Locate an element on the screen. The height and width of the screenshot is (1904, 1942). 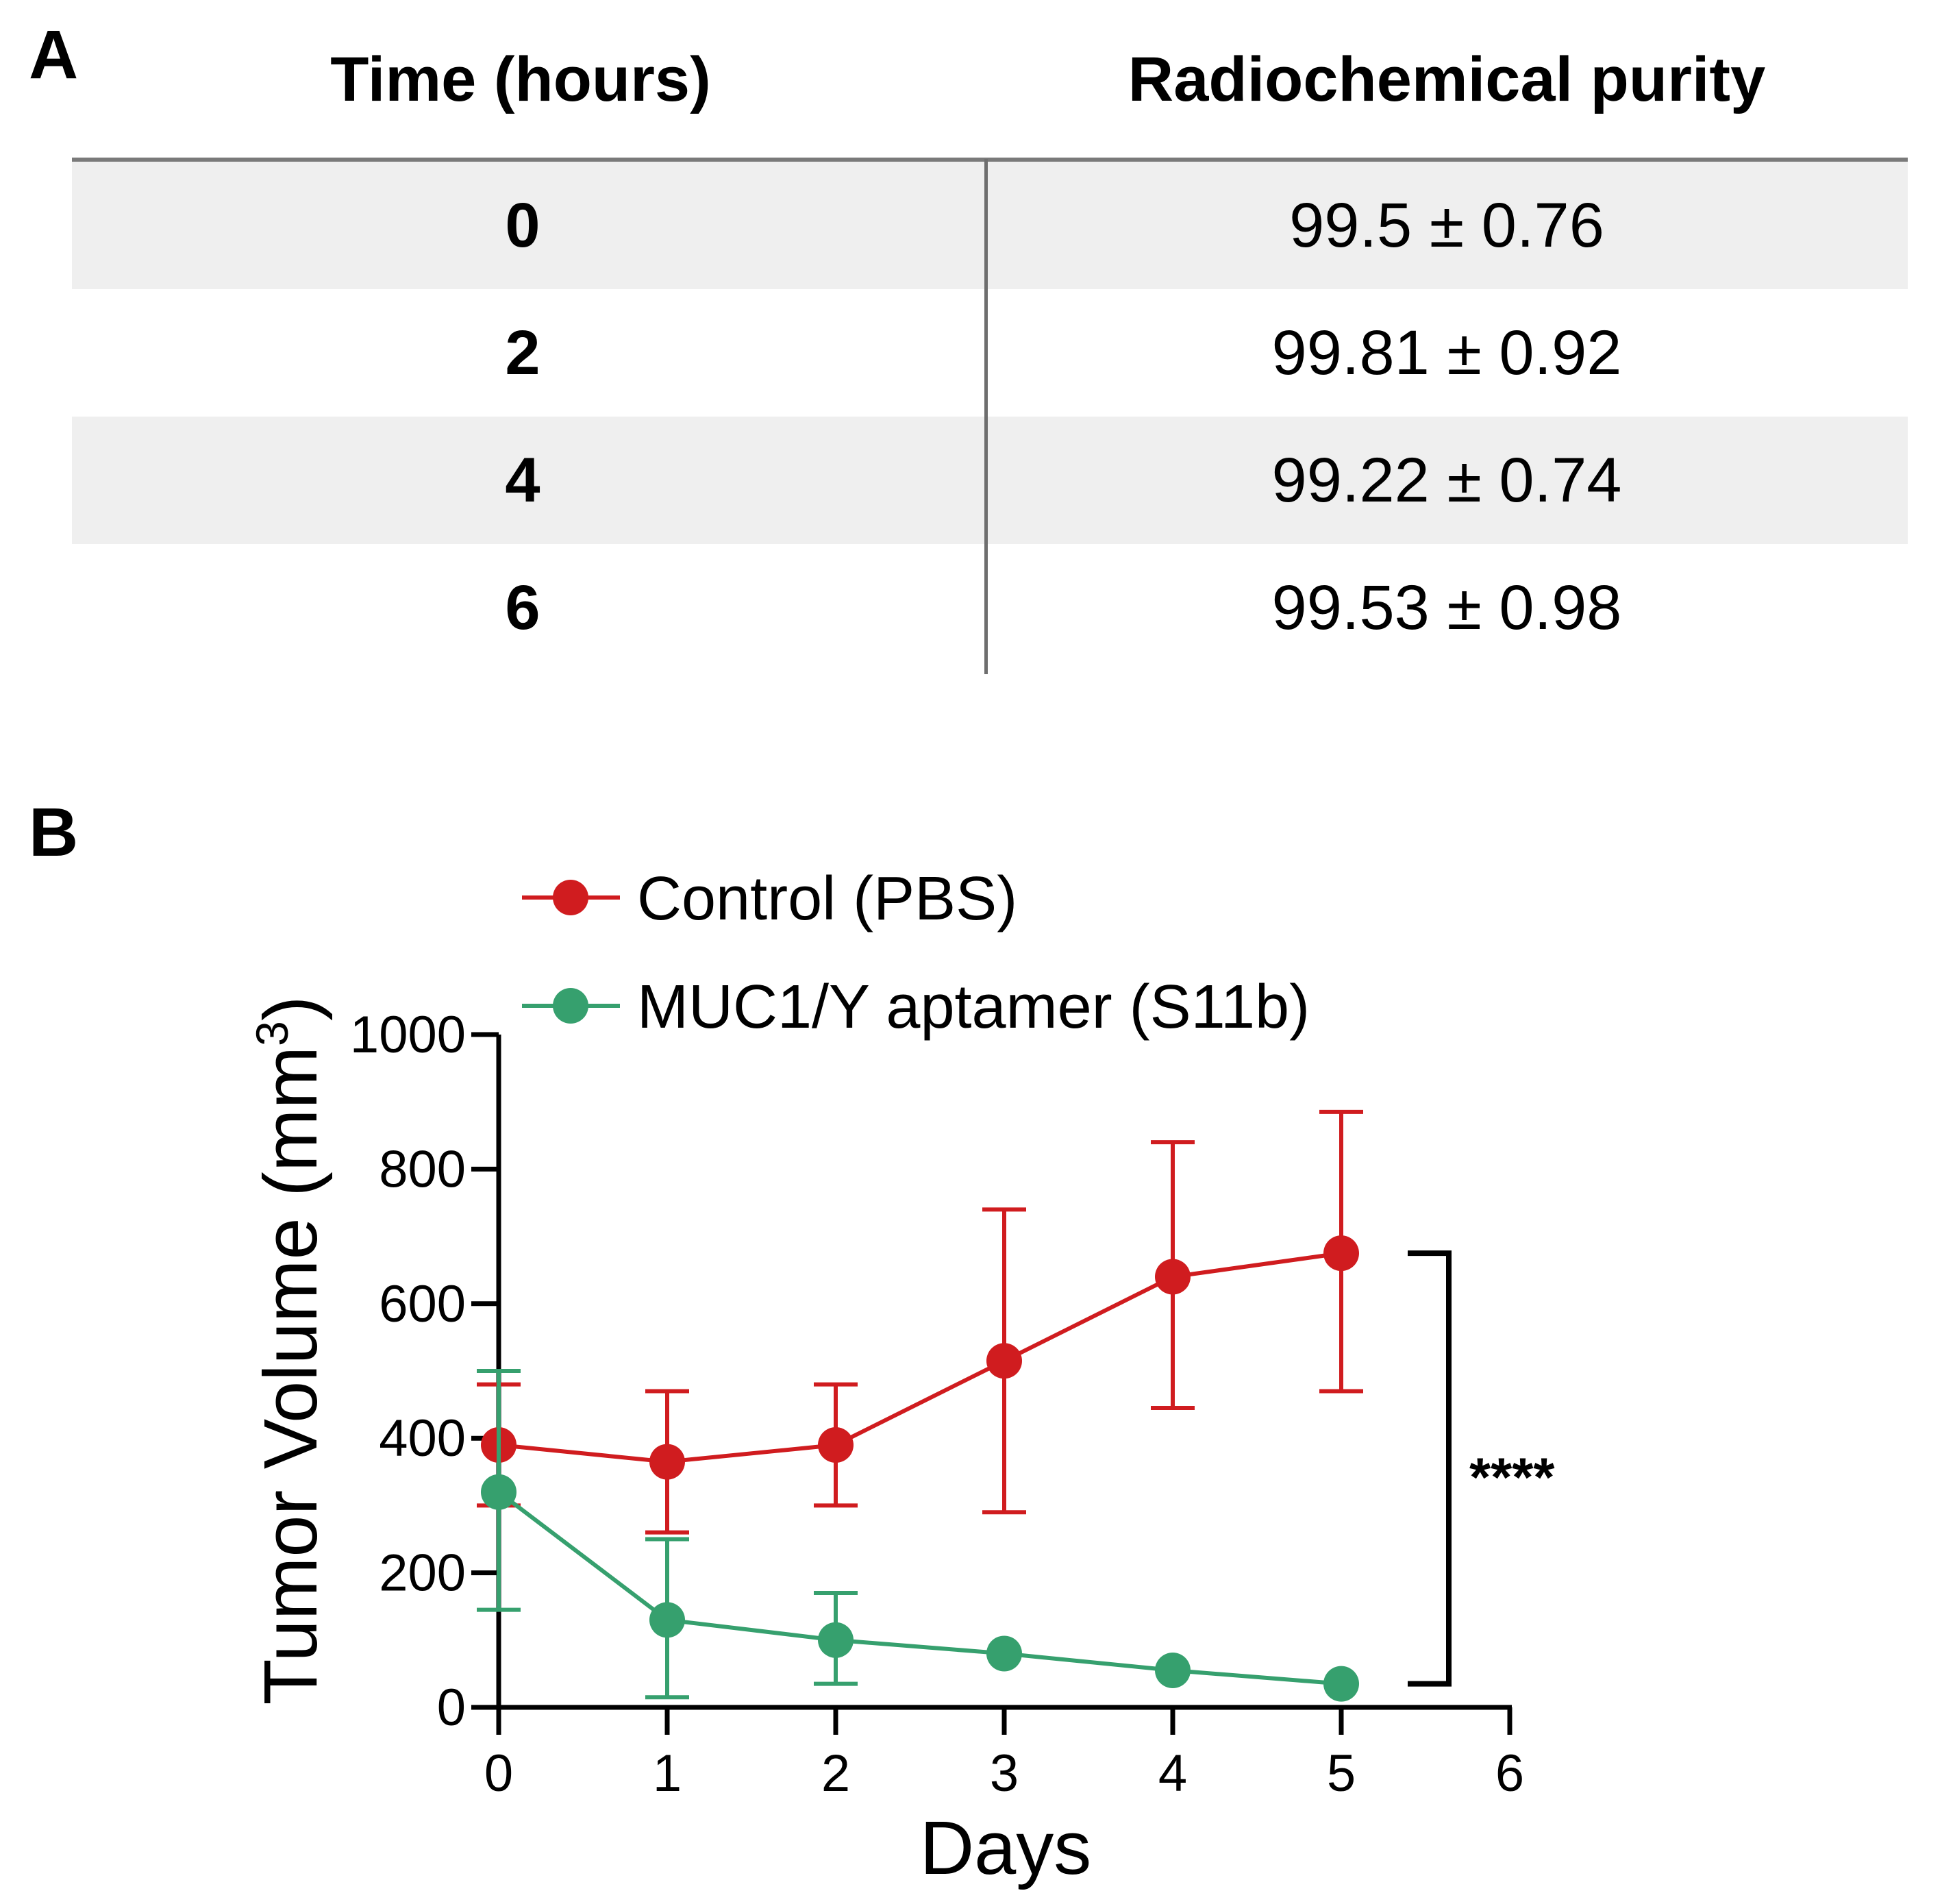
legend-entry: MUC1/Y aptamer (S11b) is located at coordinates (916, 1007).